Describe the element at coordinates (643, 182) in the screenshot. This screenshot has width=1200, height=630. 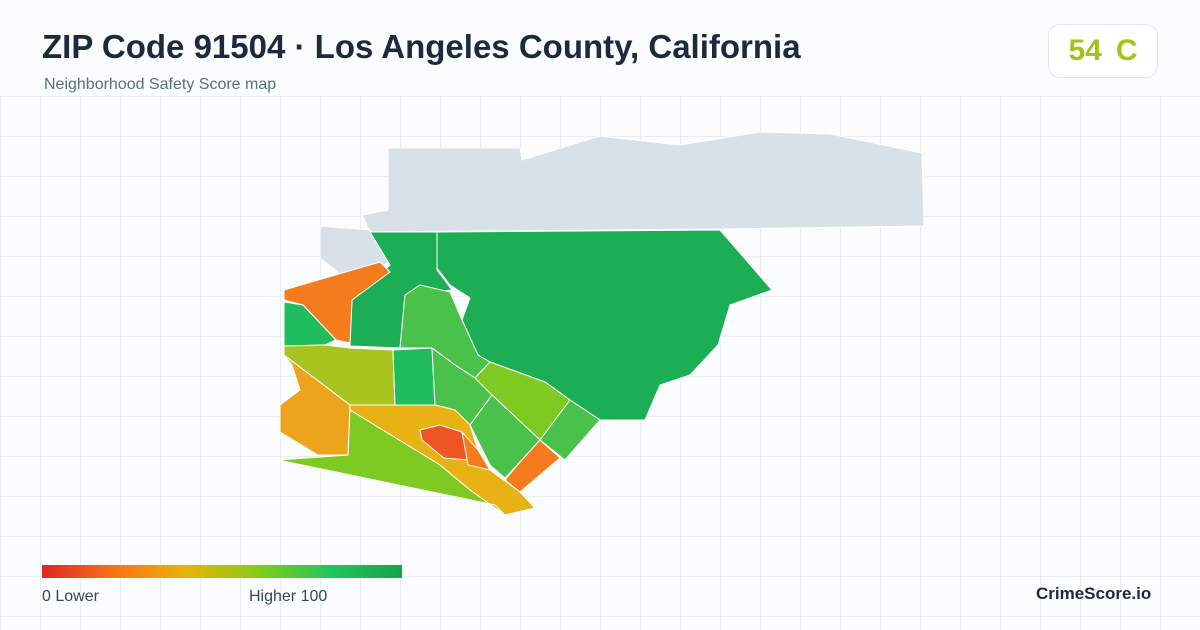
I see `map-region-no-data-north` at that location.